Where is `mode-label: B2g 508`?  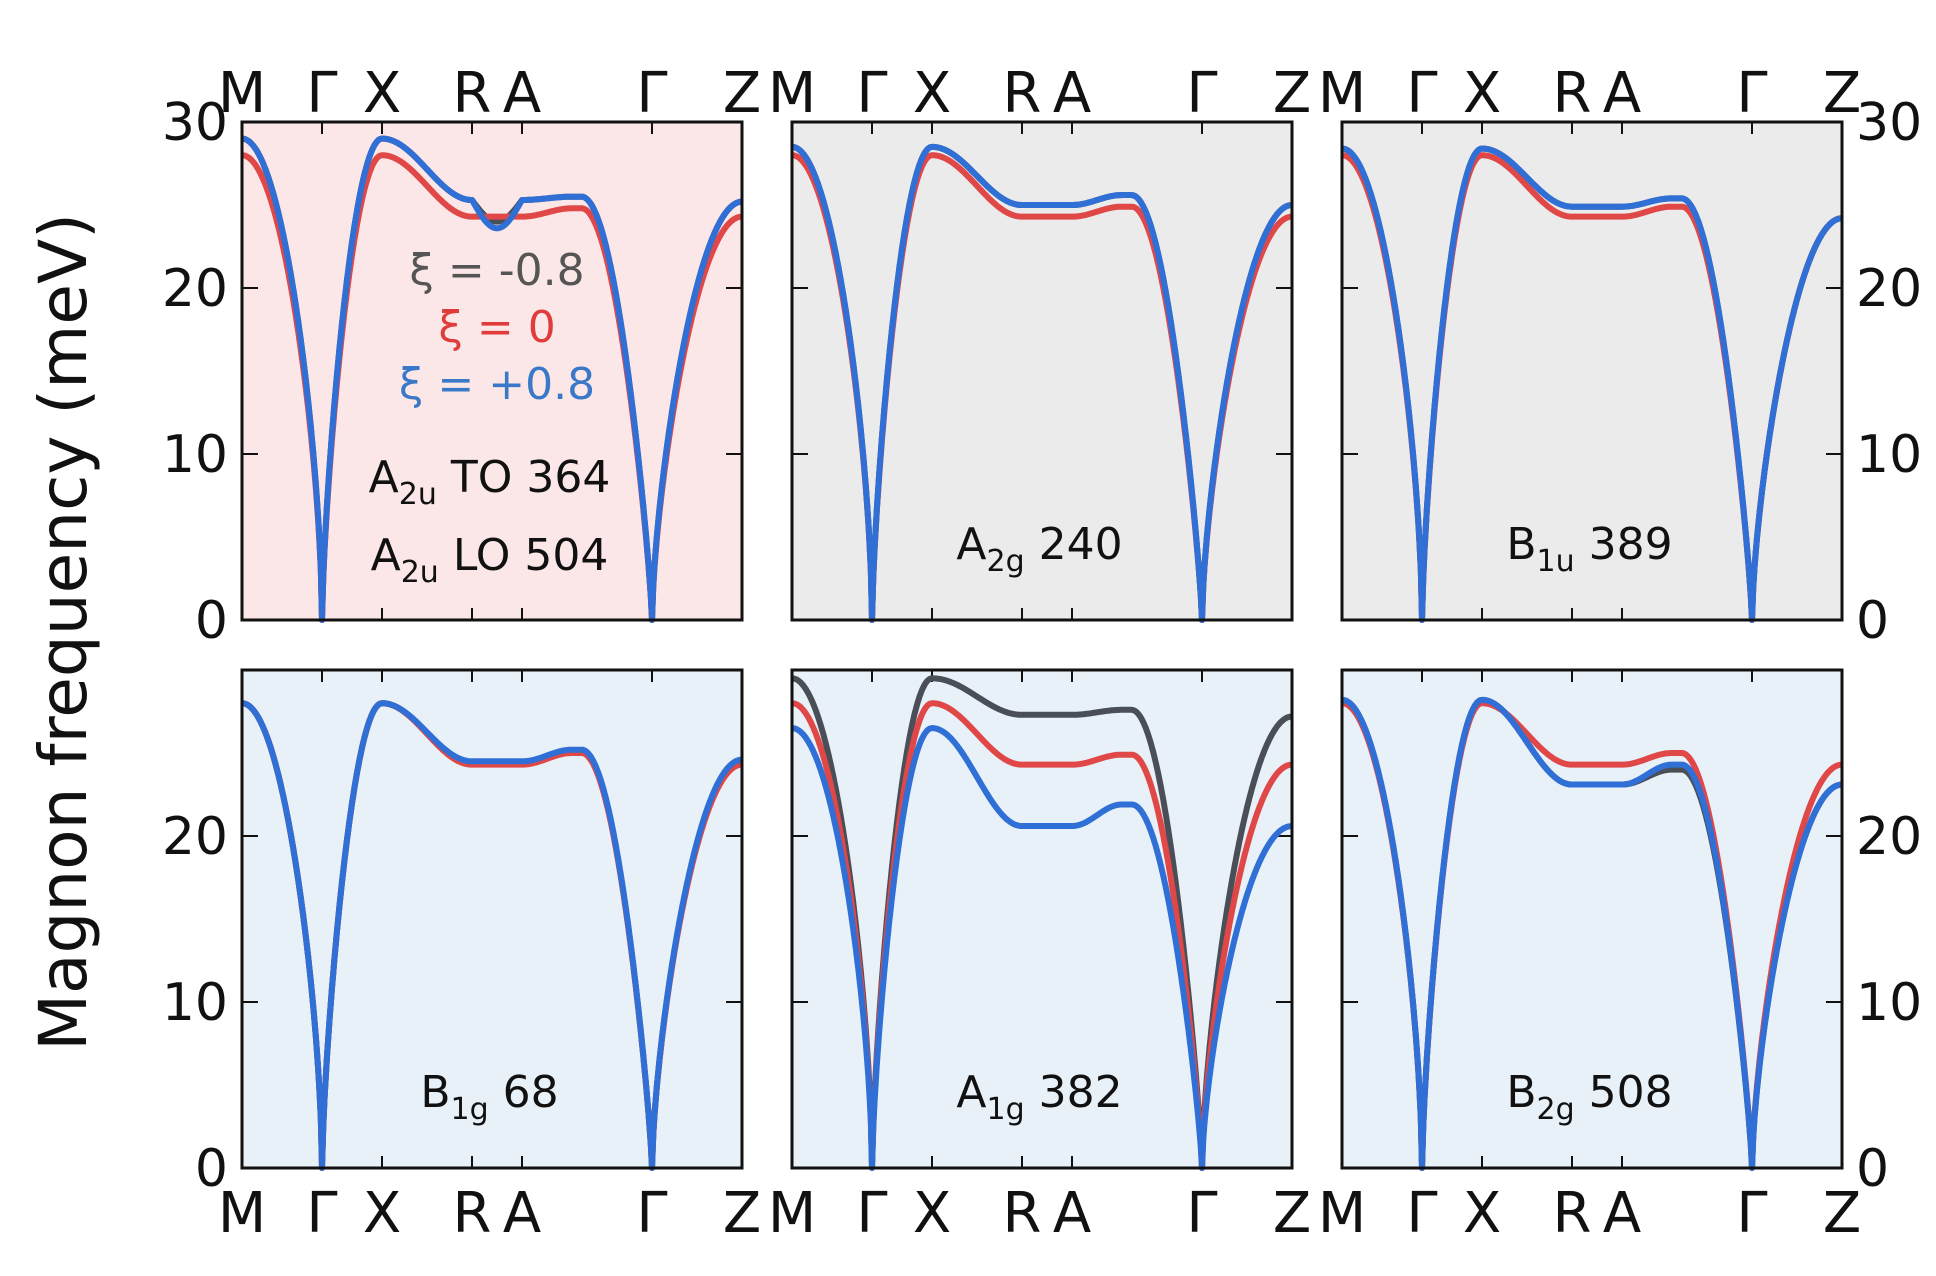 mode-label: B2g 508 is located at coordinates (1589, 1097).